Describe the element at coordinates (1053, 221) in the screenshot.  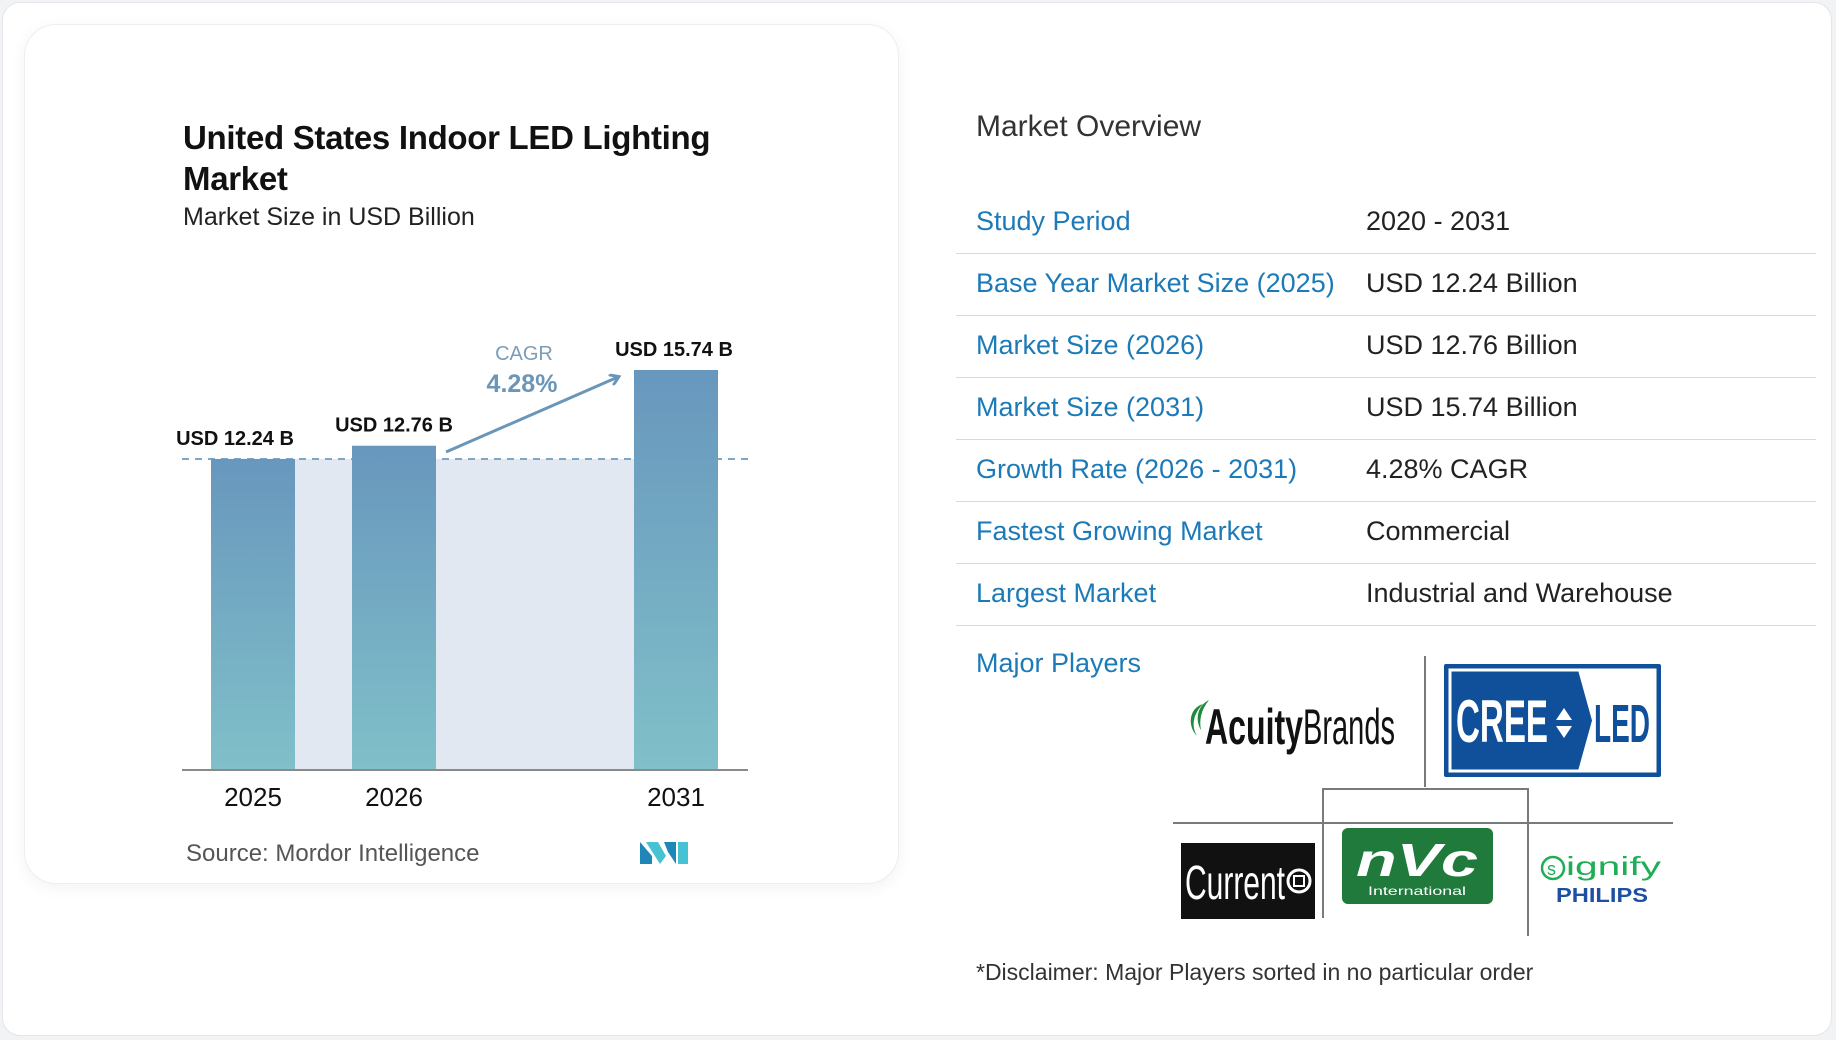
I see `overview-label: Study Period` at that location.